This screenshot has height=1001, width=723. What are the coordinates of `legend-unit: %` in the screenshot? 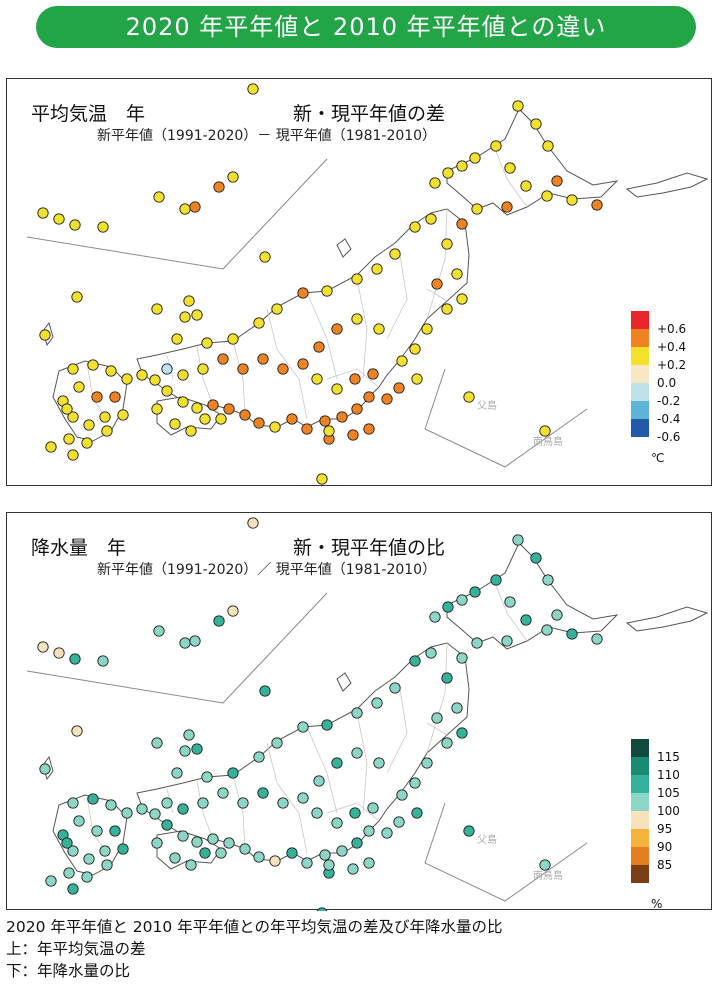 It's located at (657, 904).